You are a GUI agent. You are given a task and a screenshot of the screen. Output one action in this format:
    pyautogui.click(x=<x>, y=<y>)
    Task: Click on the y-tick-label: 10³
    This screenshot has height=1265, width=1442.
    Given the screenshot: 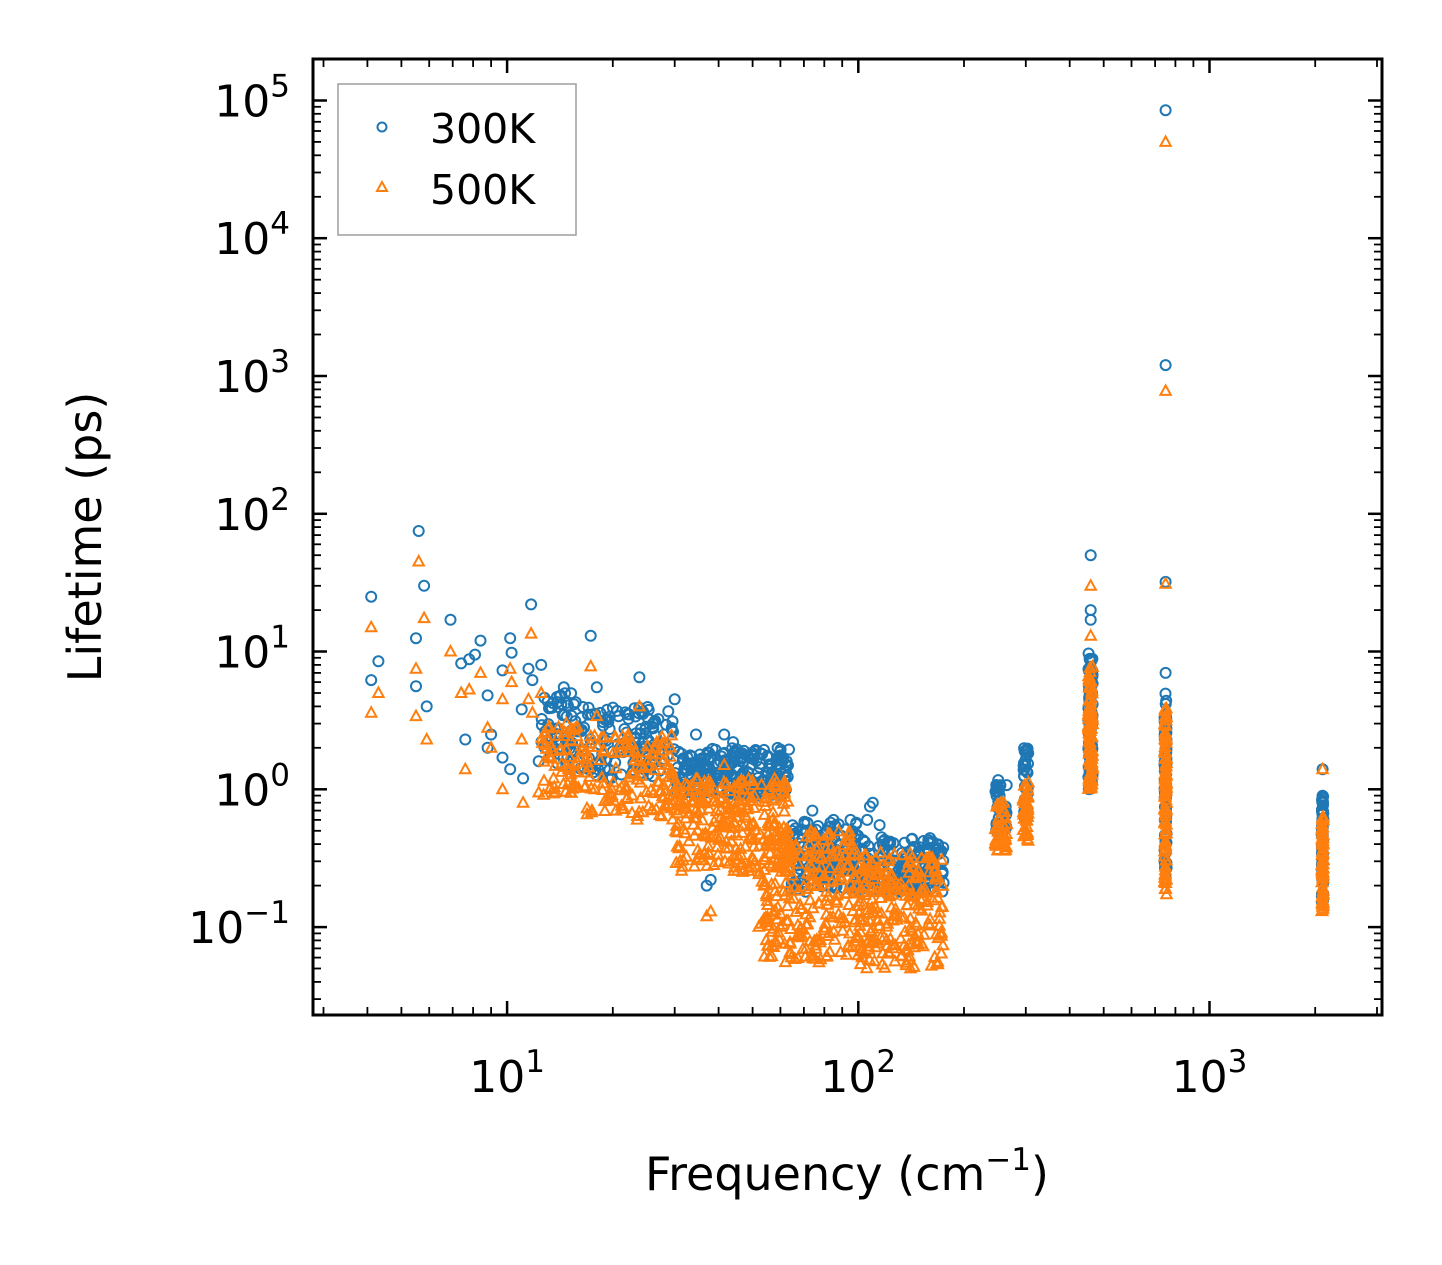 What is the action you would take?
    pyautogui.click(x=252, y=373)
    